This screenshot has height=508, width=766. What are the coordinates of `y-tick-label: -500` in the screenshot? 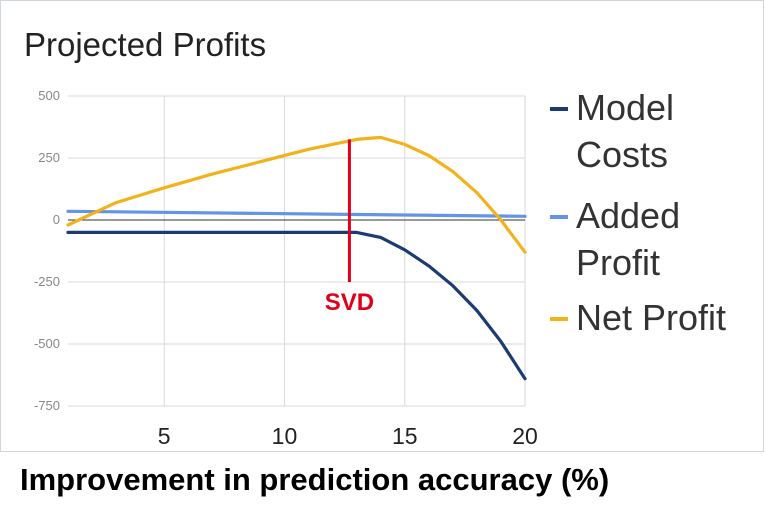 It's located at (47, 343).